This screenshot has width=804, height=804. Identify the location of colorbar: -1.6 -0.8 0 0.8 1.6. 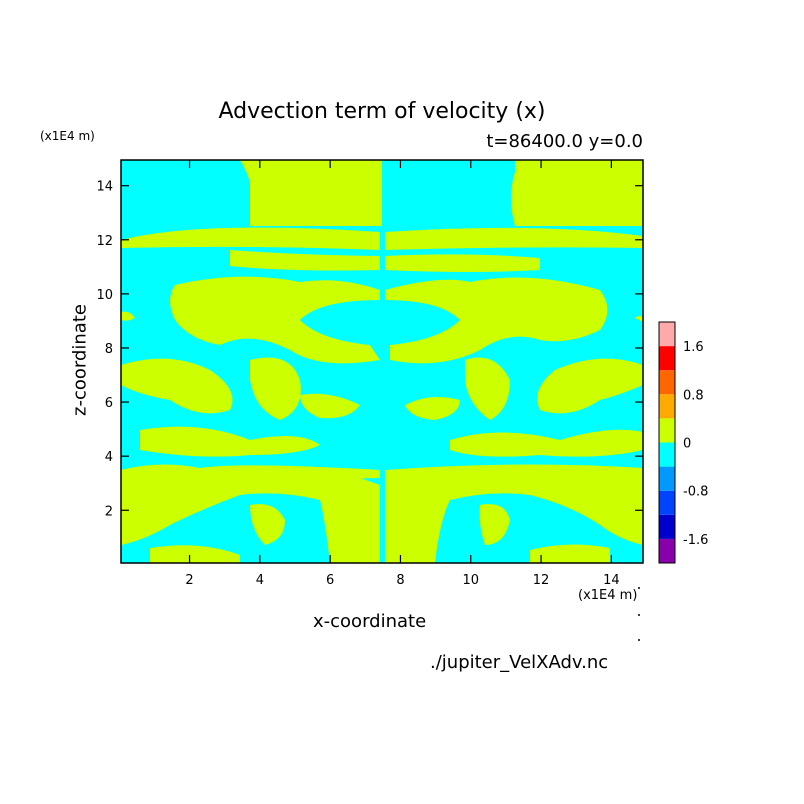
(683, 442).